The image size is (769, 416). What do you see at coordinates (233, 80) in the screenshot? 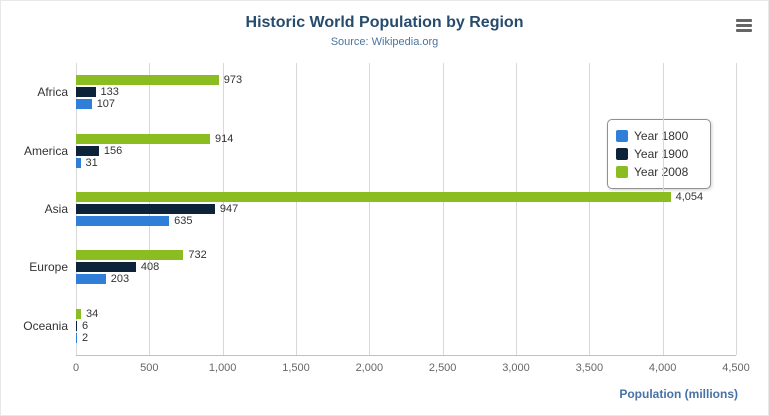
I see `bar-value-label: 973` at bounding box center [233, 80].